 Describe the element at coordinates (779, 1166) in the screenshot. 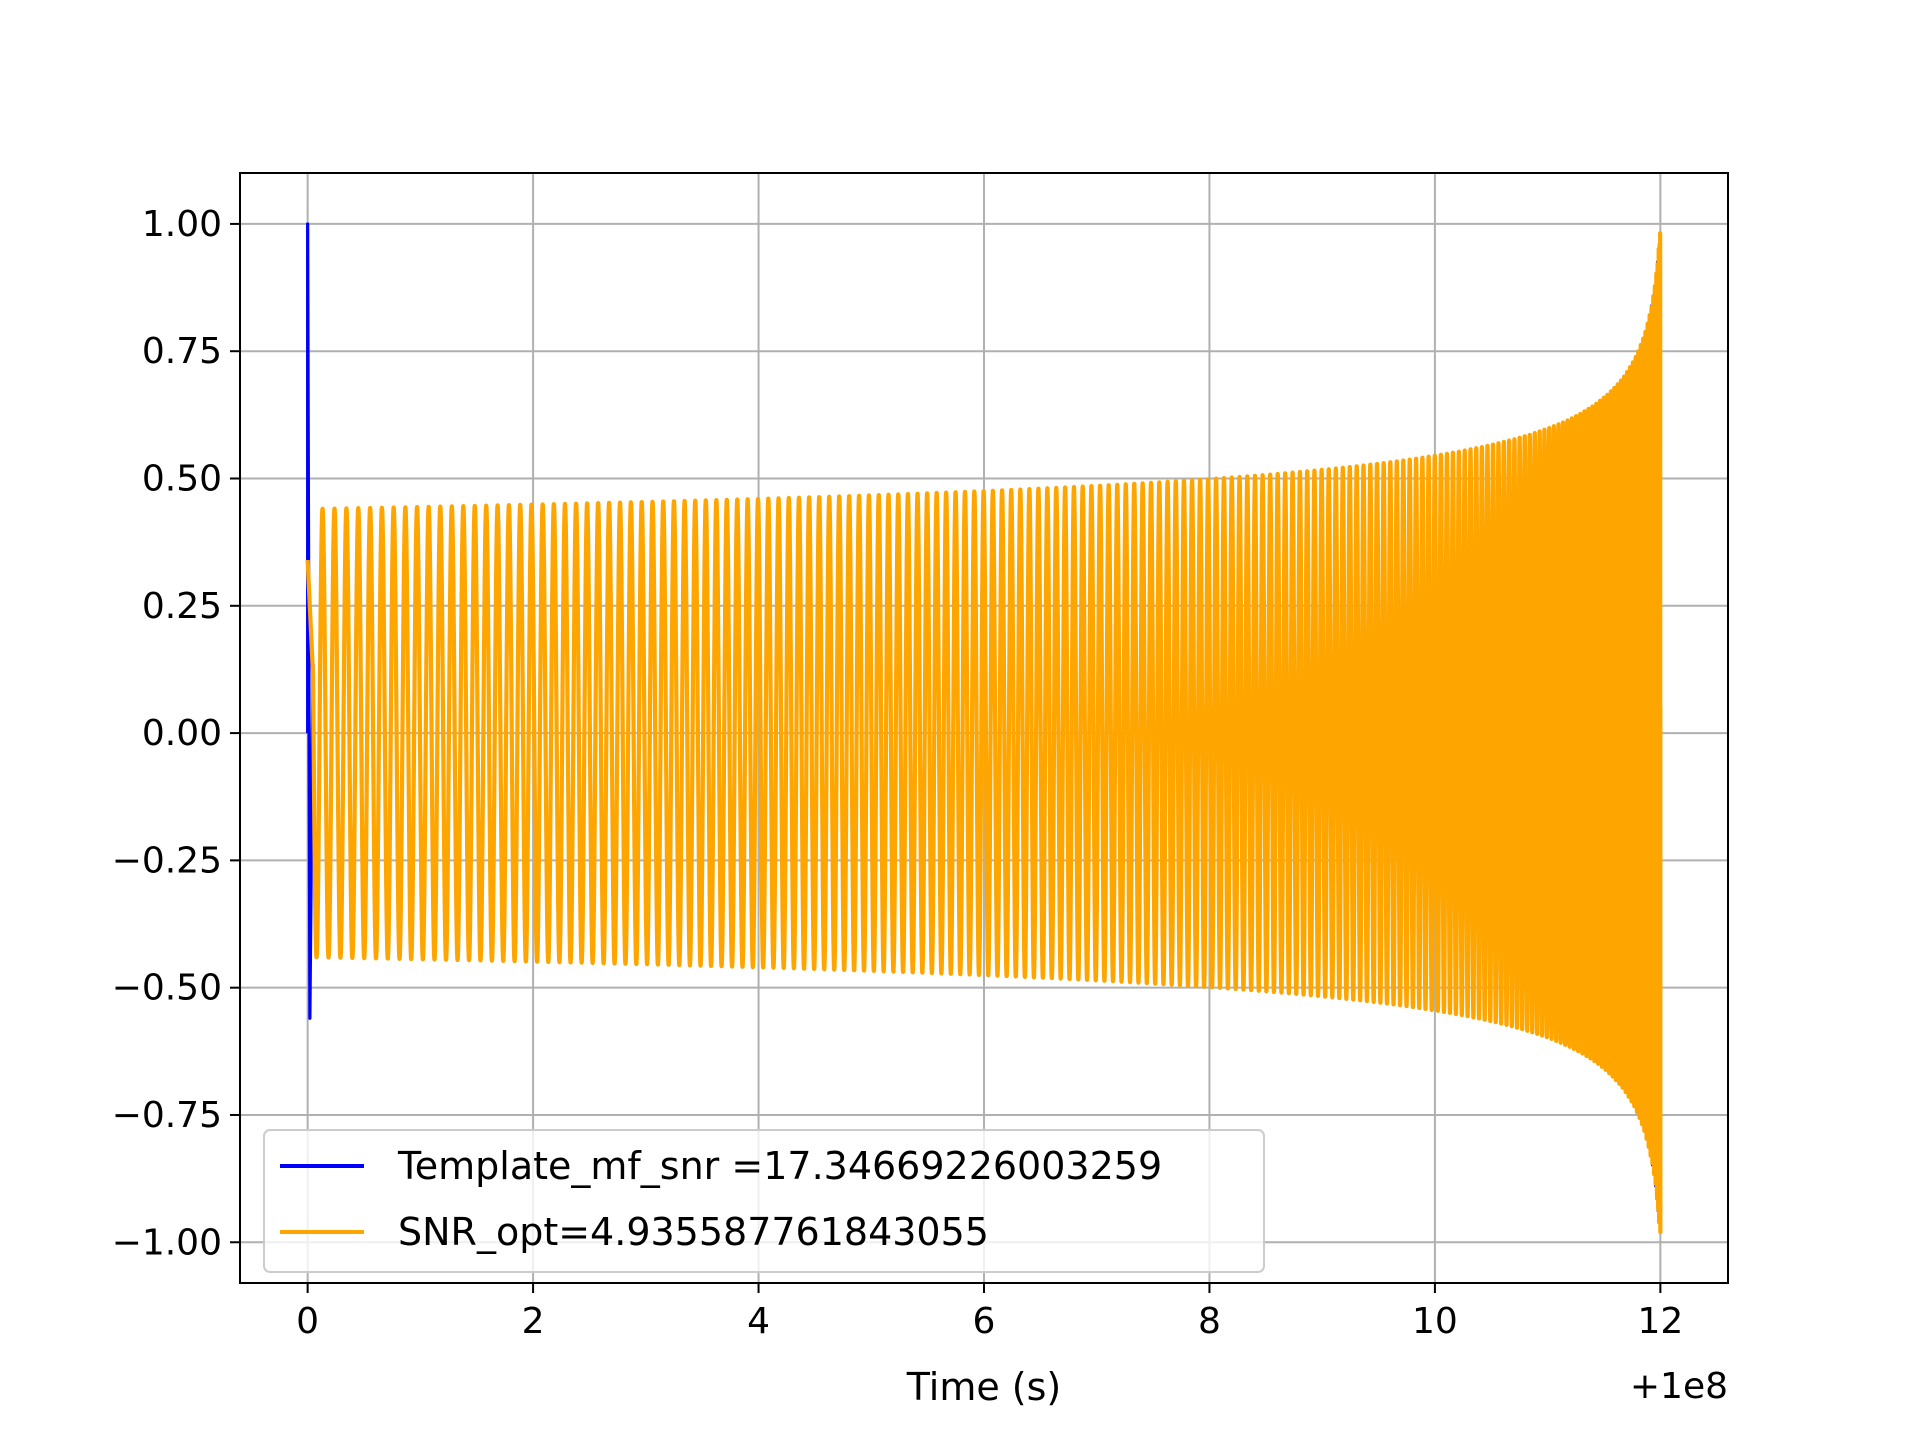

I see `legend-label: Template_mf_snr =17.34669226003259` at that location.